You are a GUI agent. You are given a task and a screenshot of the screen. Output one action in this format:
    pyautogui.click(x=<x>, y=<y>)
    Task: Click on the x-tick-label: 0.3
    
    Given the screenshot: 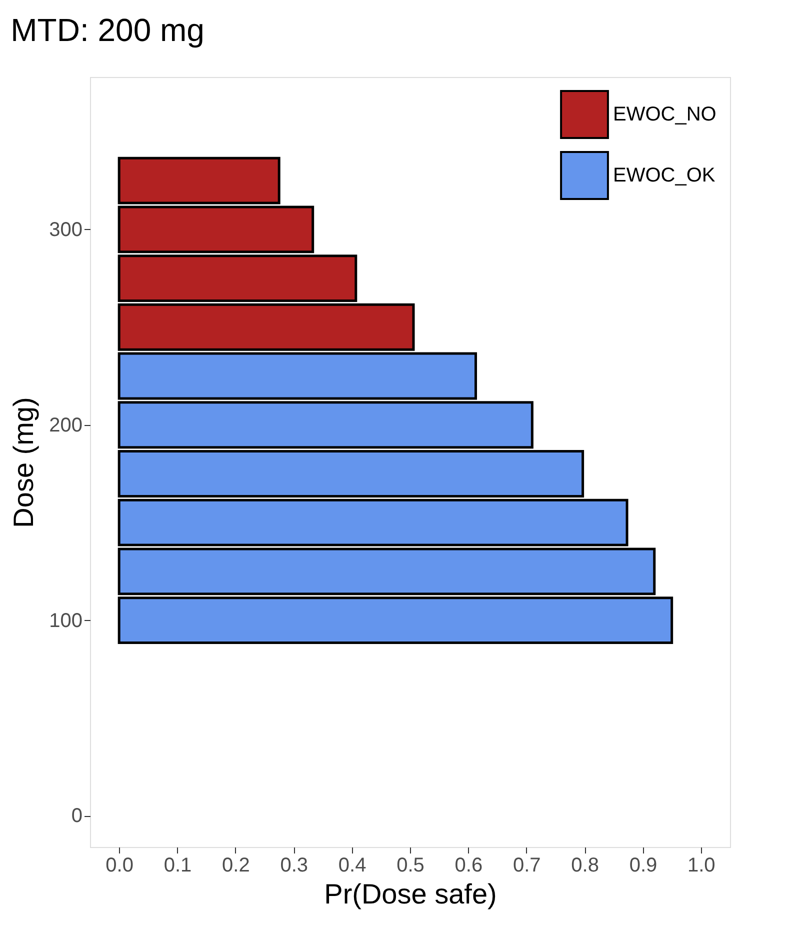 What is the action you would take?
    pyautogui.click(x=294, y=865)
    